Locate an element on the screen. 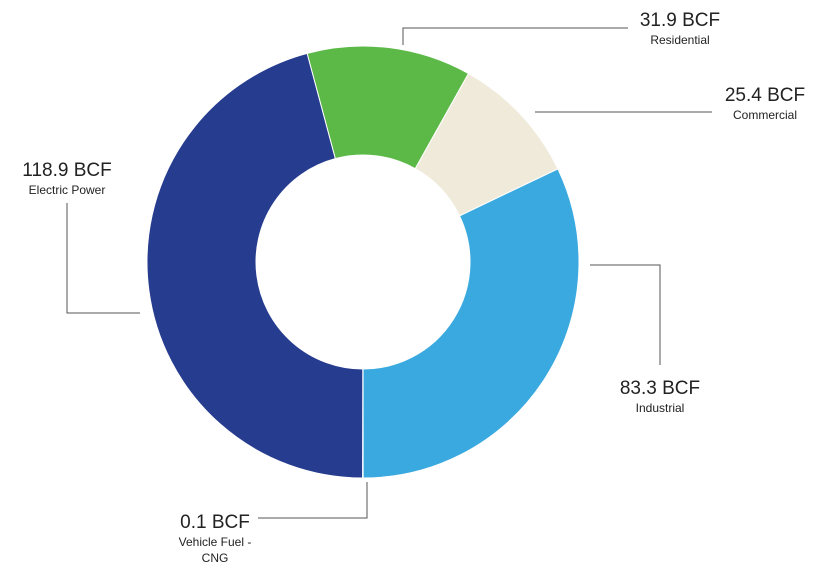 This screenshot has width=825, height=581. category-label: Electric Power is located at coordinates (67, 190).